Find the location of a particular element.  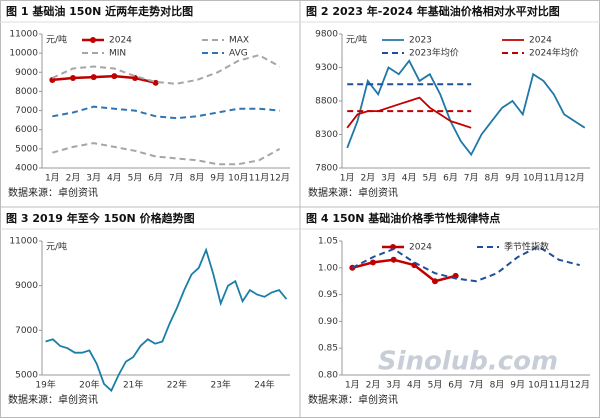

y-tick-label: 0.90 is located at coordinates (328, 322).